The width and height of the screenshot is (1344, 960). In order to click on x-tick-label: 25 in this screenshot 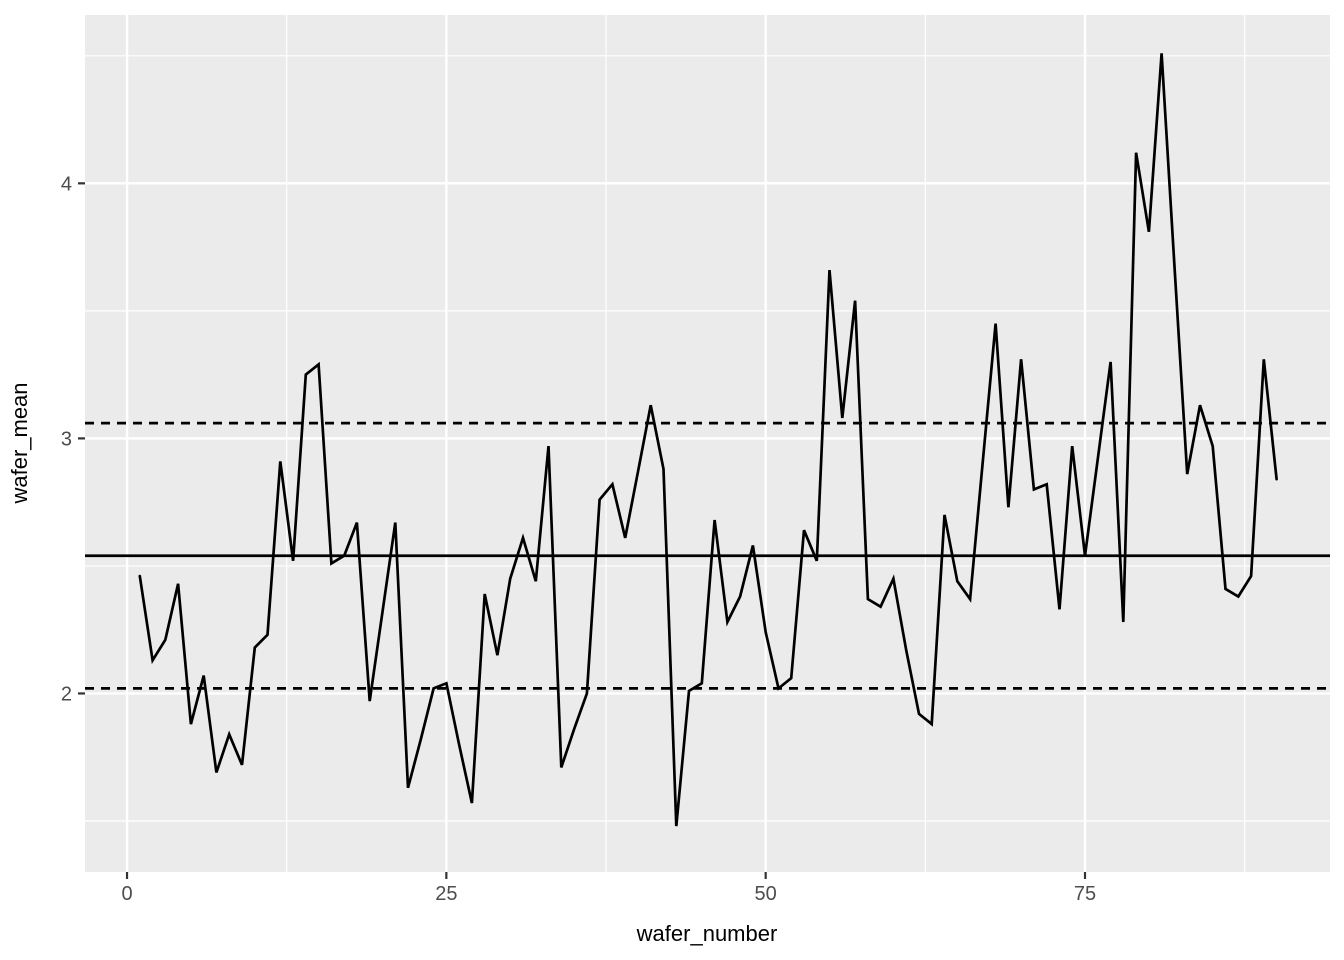, I will do `click(446, 894)`.